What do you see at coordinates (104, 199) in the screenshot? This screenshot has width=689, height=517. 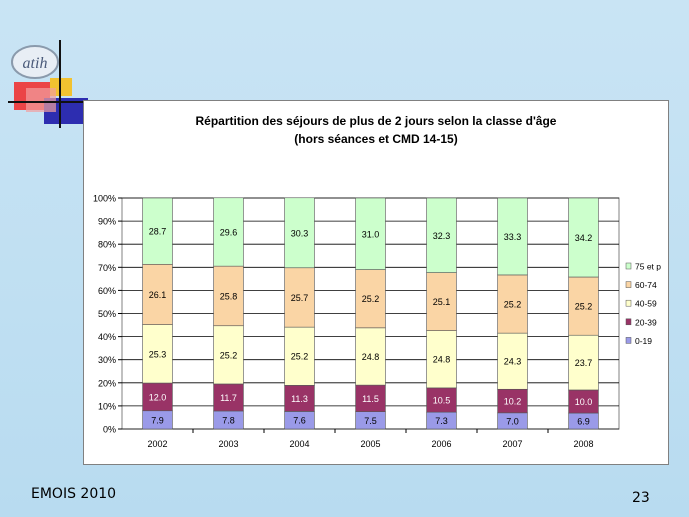 I see `y-tick-label: 100%` at bounding box center [104, 199].